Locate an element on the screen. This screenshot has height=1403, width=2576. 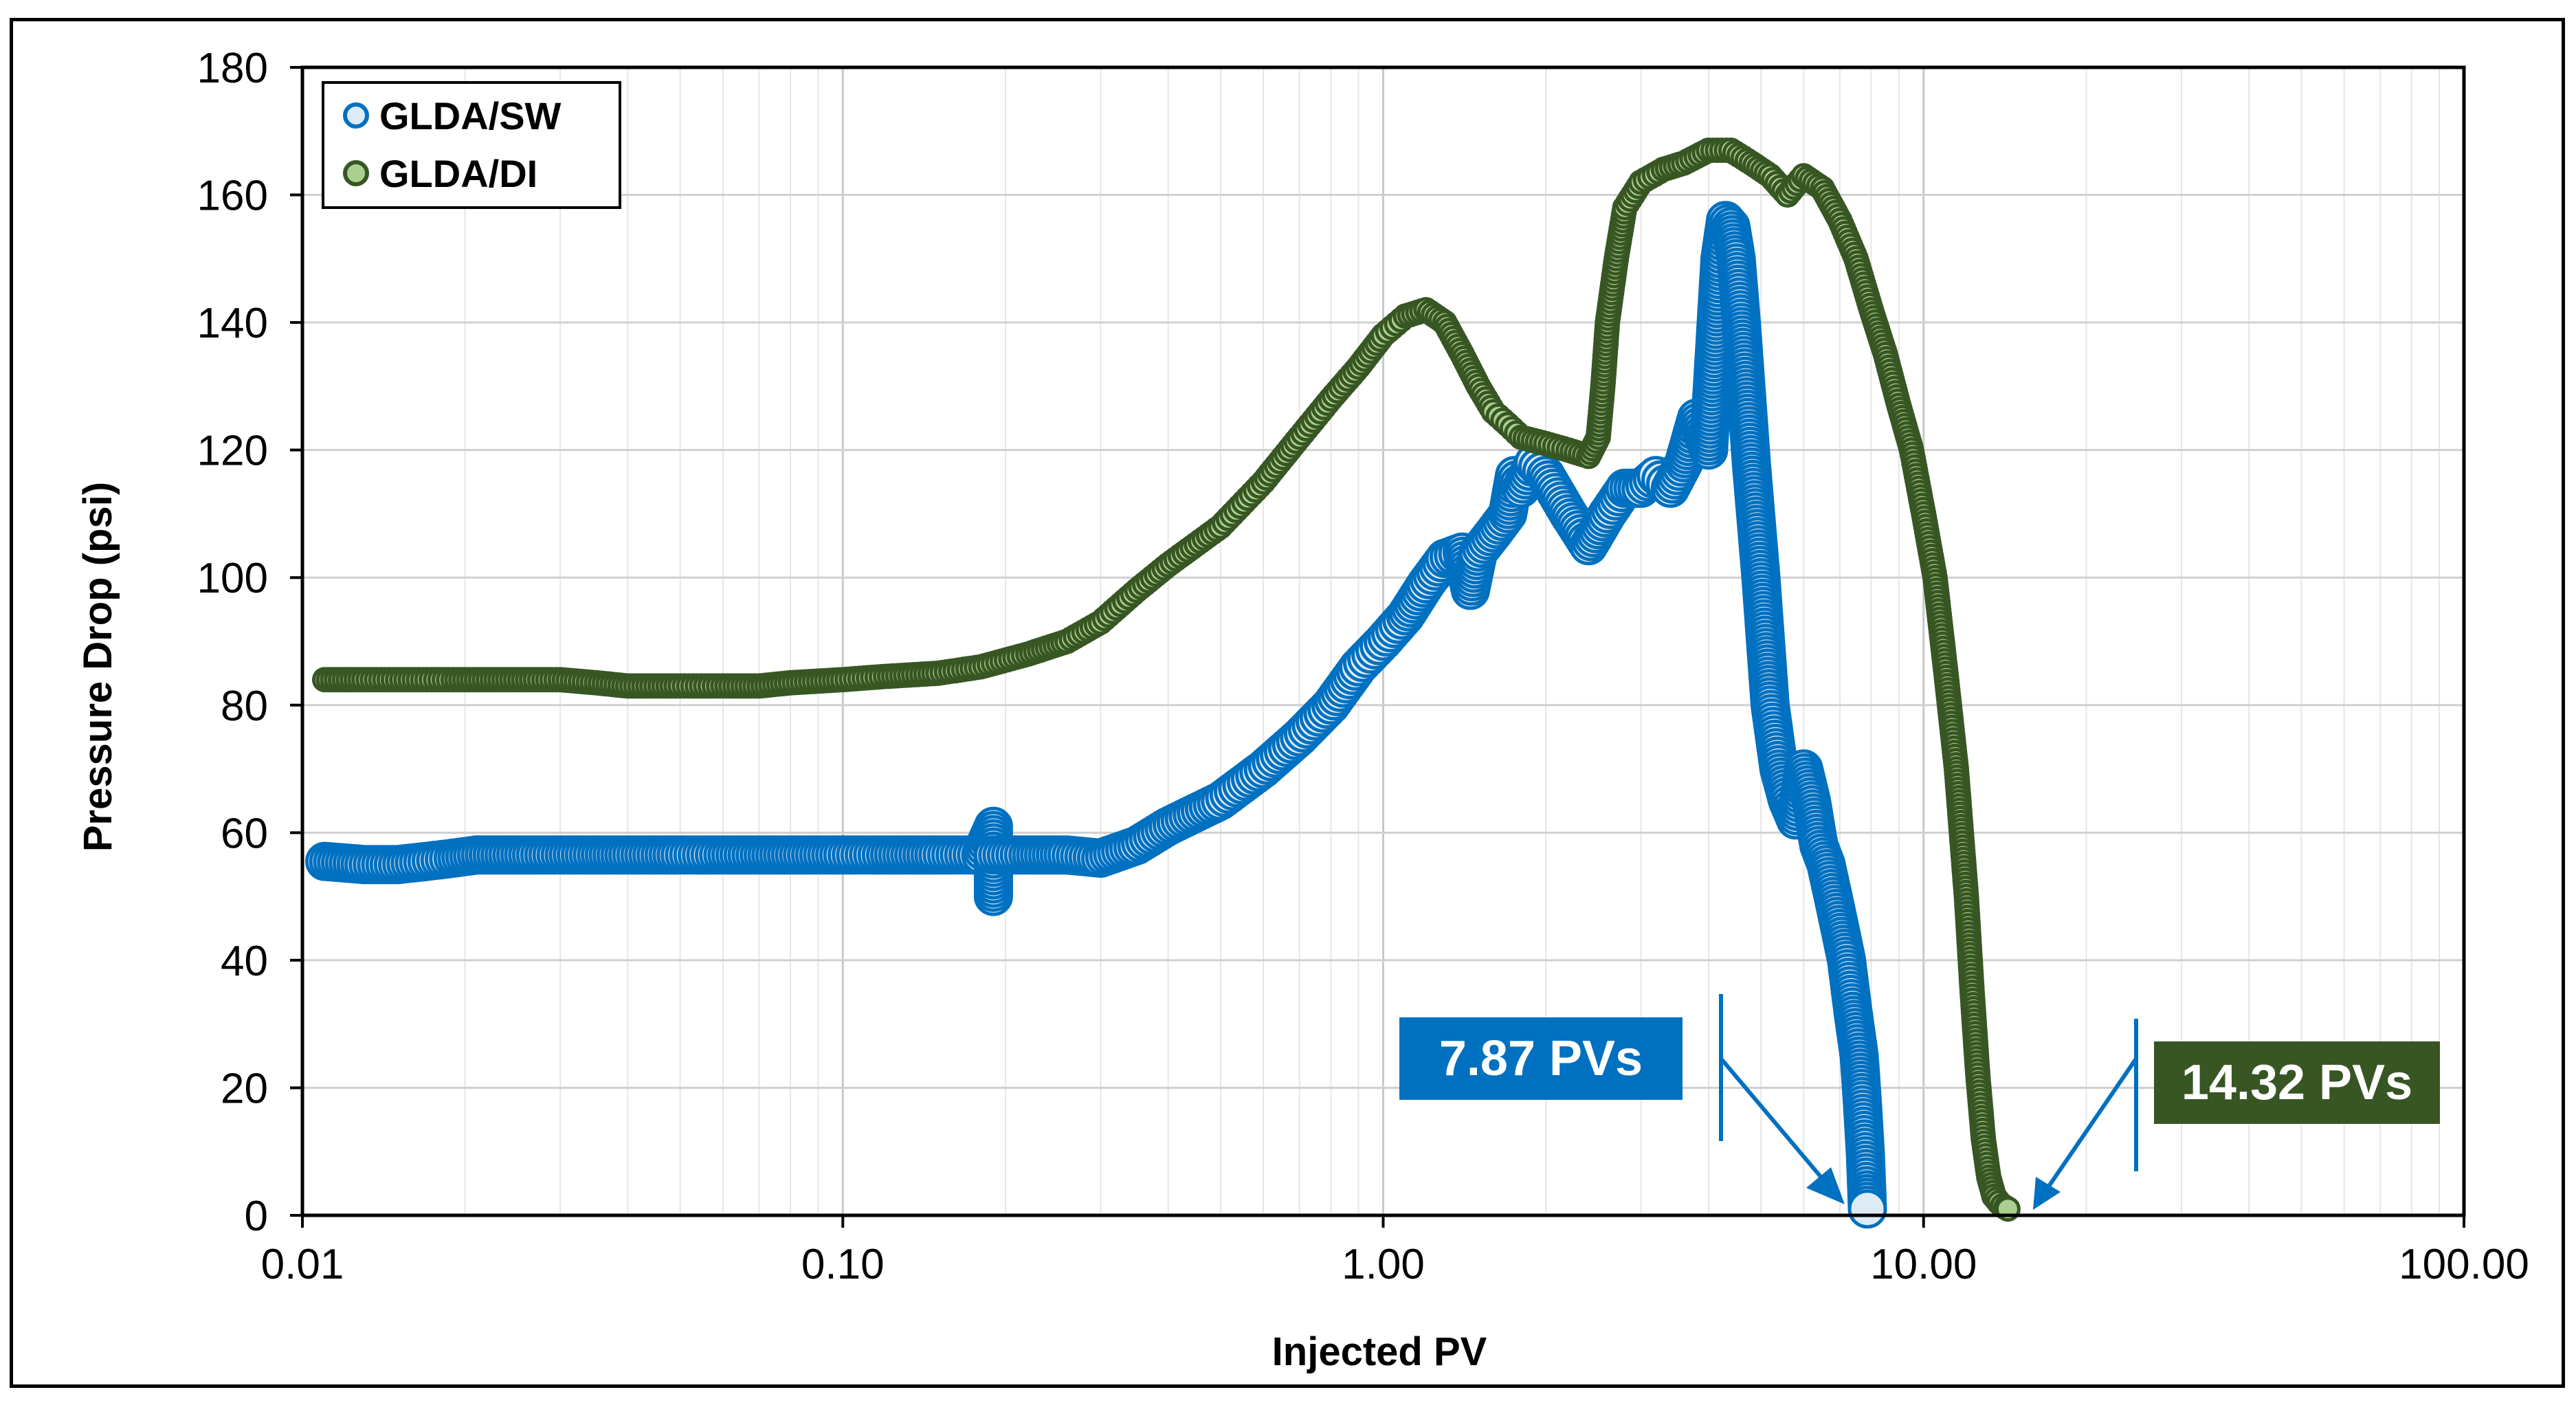
y-tick-label: 0 is located at coordinates (256, 1216).